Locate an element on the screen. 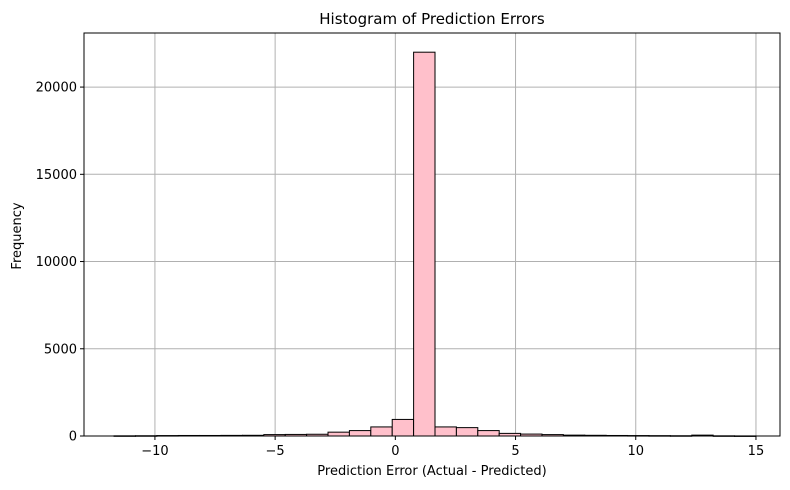 This screenshot has width=790, height=490. y-tick-label: 15000 is located at coordinates (56, 175).